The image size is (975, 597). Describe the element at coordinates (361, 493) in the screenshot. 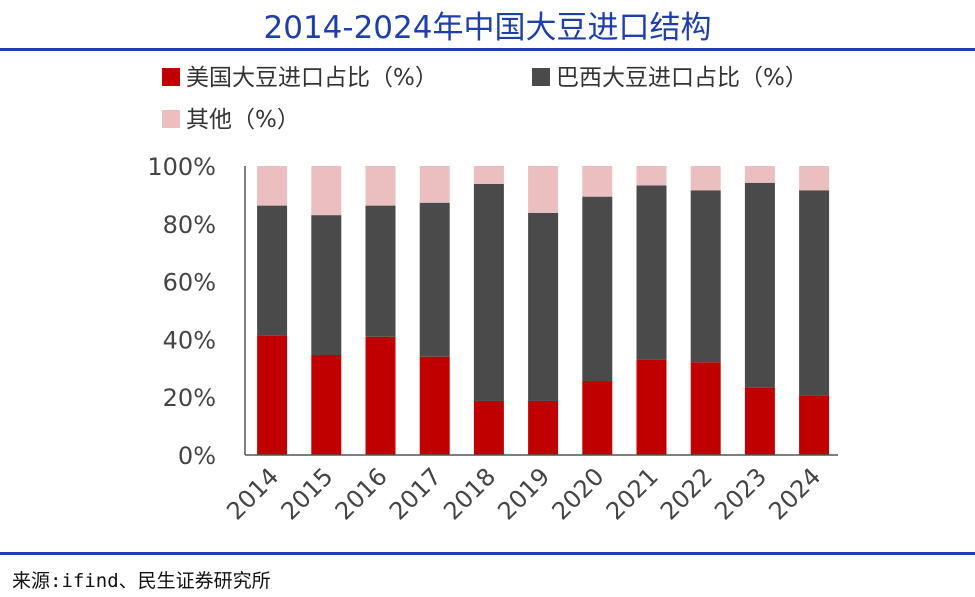

I see `x-tick-label: 2016` at that location.